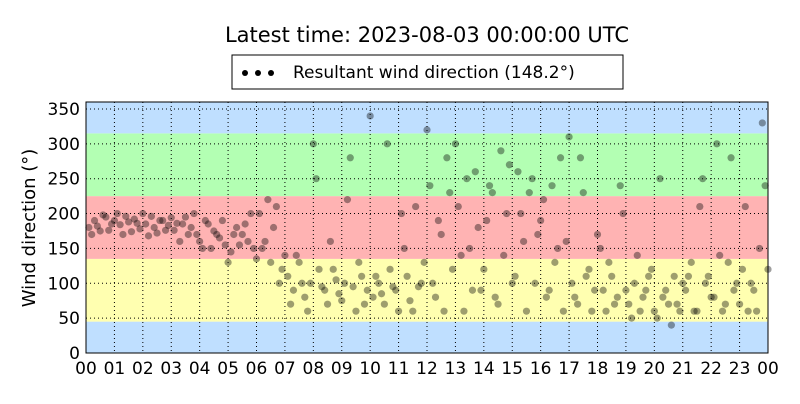 This screenshot has width=800, height=404. I want to click on x-tick-label: 01, so click(115, 369).